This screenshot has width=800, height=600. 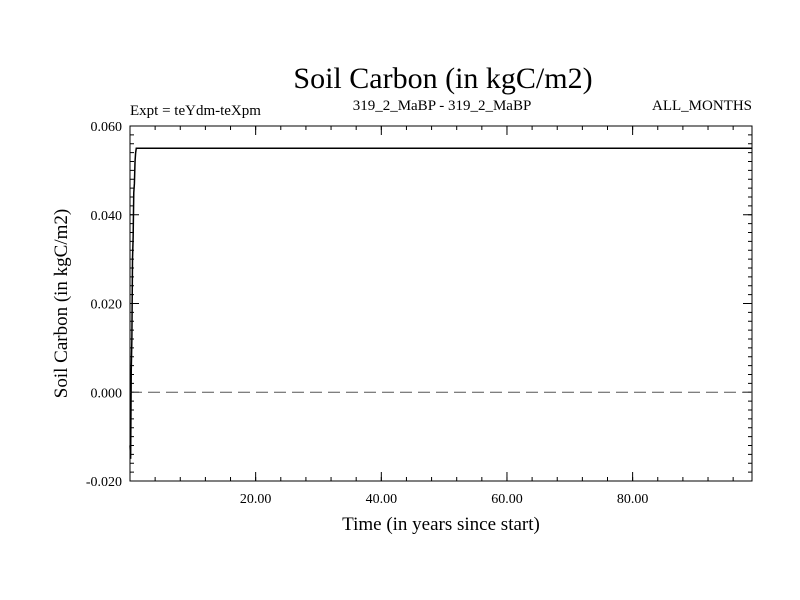 I want to click on x-tick-label: 20.00, so click(x=256, y=499).